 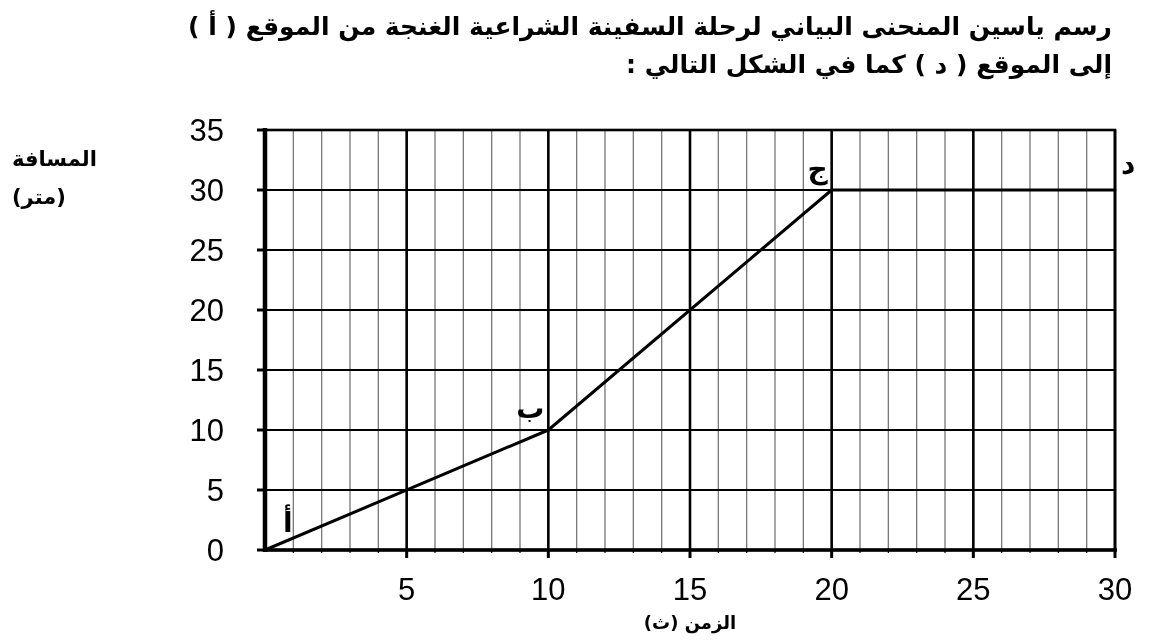 I want to click on annotation: أ, so click(x=288, y=521).